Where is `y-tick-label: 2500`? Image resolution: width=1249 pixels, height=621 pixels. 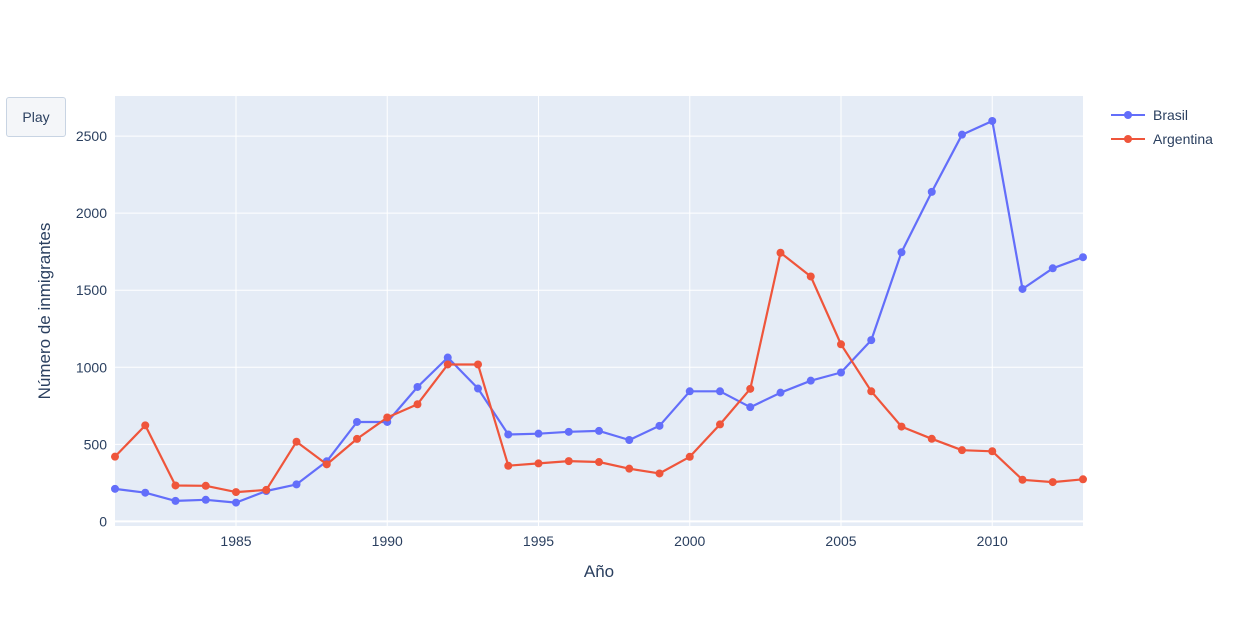 y-tick-label: 2500 is located at coordinates (91, 136).